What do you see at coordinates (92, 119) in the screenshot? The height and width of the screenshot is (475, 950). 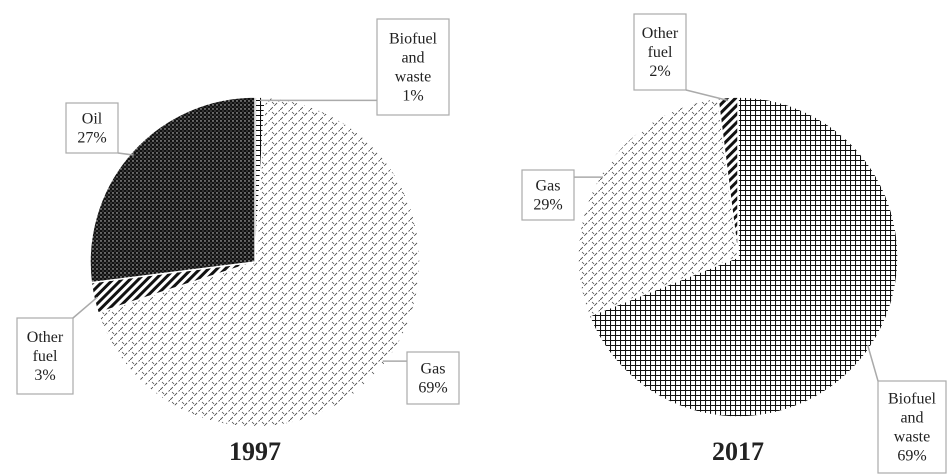 I see `category-label: Oil` at bounding box center [92, 119].